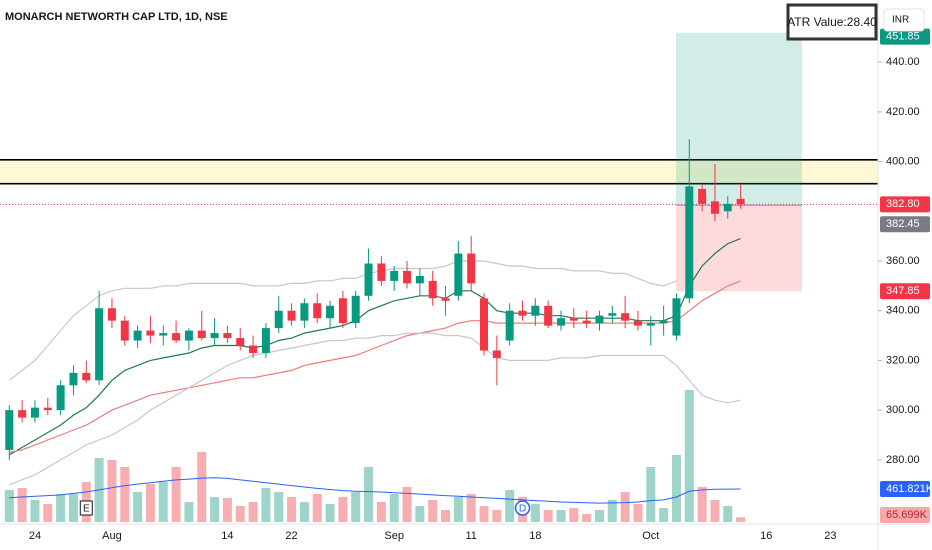 This screenshot has width=932, height=550. What do you see at coordinates (830, 536) in the screenshot?
I see `x-tick-label: 23` at bounding box center [830, 536].